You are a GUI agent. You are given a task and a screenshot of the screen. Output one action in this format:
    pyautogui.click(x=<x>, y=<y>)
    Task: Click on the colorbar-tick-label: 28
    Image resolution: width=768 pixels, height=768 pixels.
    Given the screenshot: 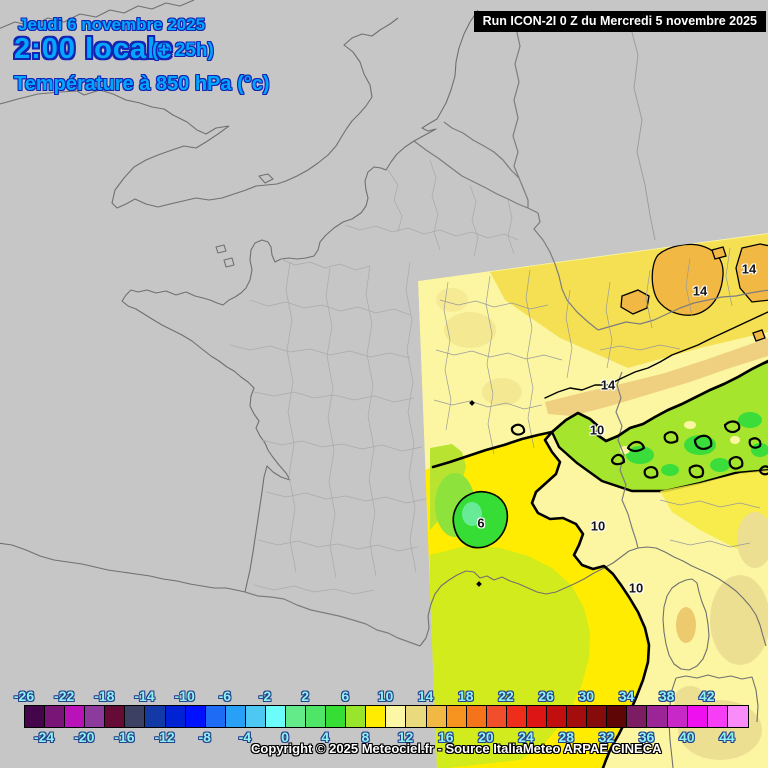 What is the action you would take?
    pyautogui.click(x=566, y=737)
    